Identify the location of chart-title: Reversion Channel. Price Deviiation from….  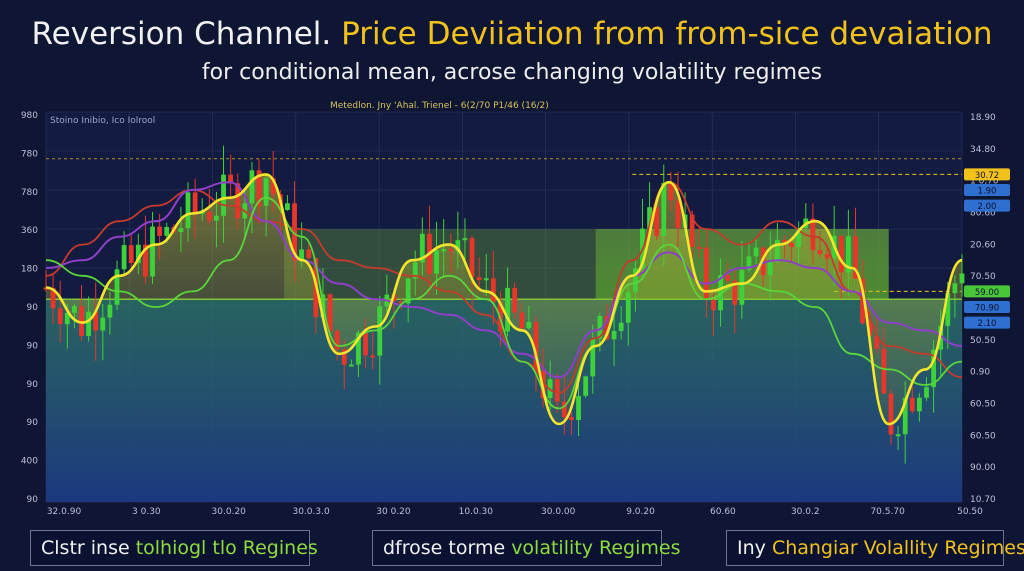
(512, 34).